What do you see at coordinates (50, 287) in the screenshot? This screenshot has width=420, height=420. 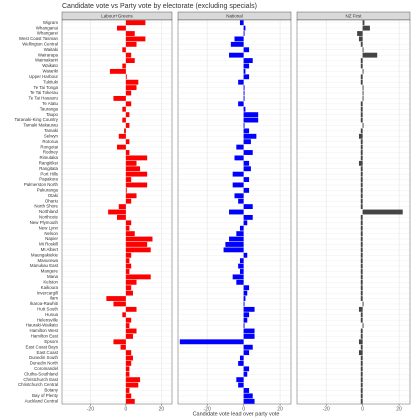 I see `y-tick-label: Kaikoura` at bounding box center [50, 287].